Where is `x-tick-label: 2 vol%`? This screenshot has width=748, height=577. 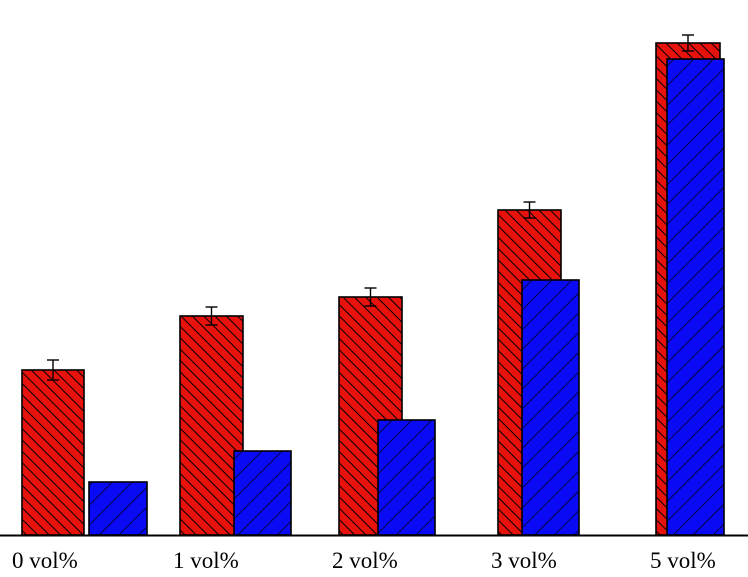 x-tick-label: 2 vol% is located at coordinates (365, 560).